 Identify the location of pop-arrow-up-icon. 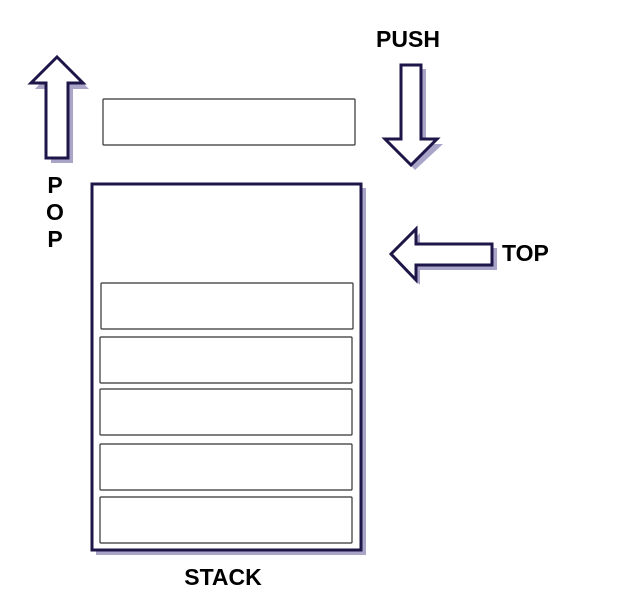
(58, 108).